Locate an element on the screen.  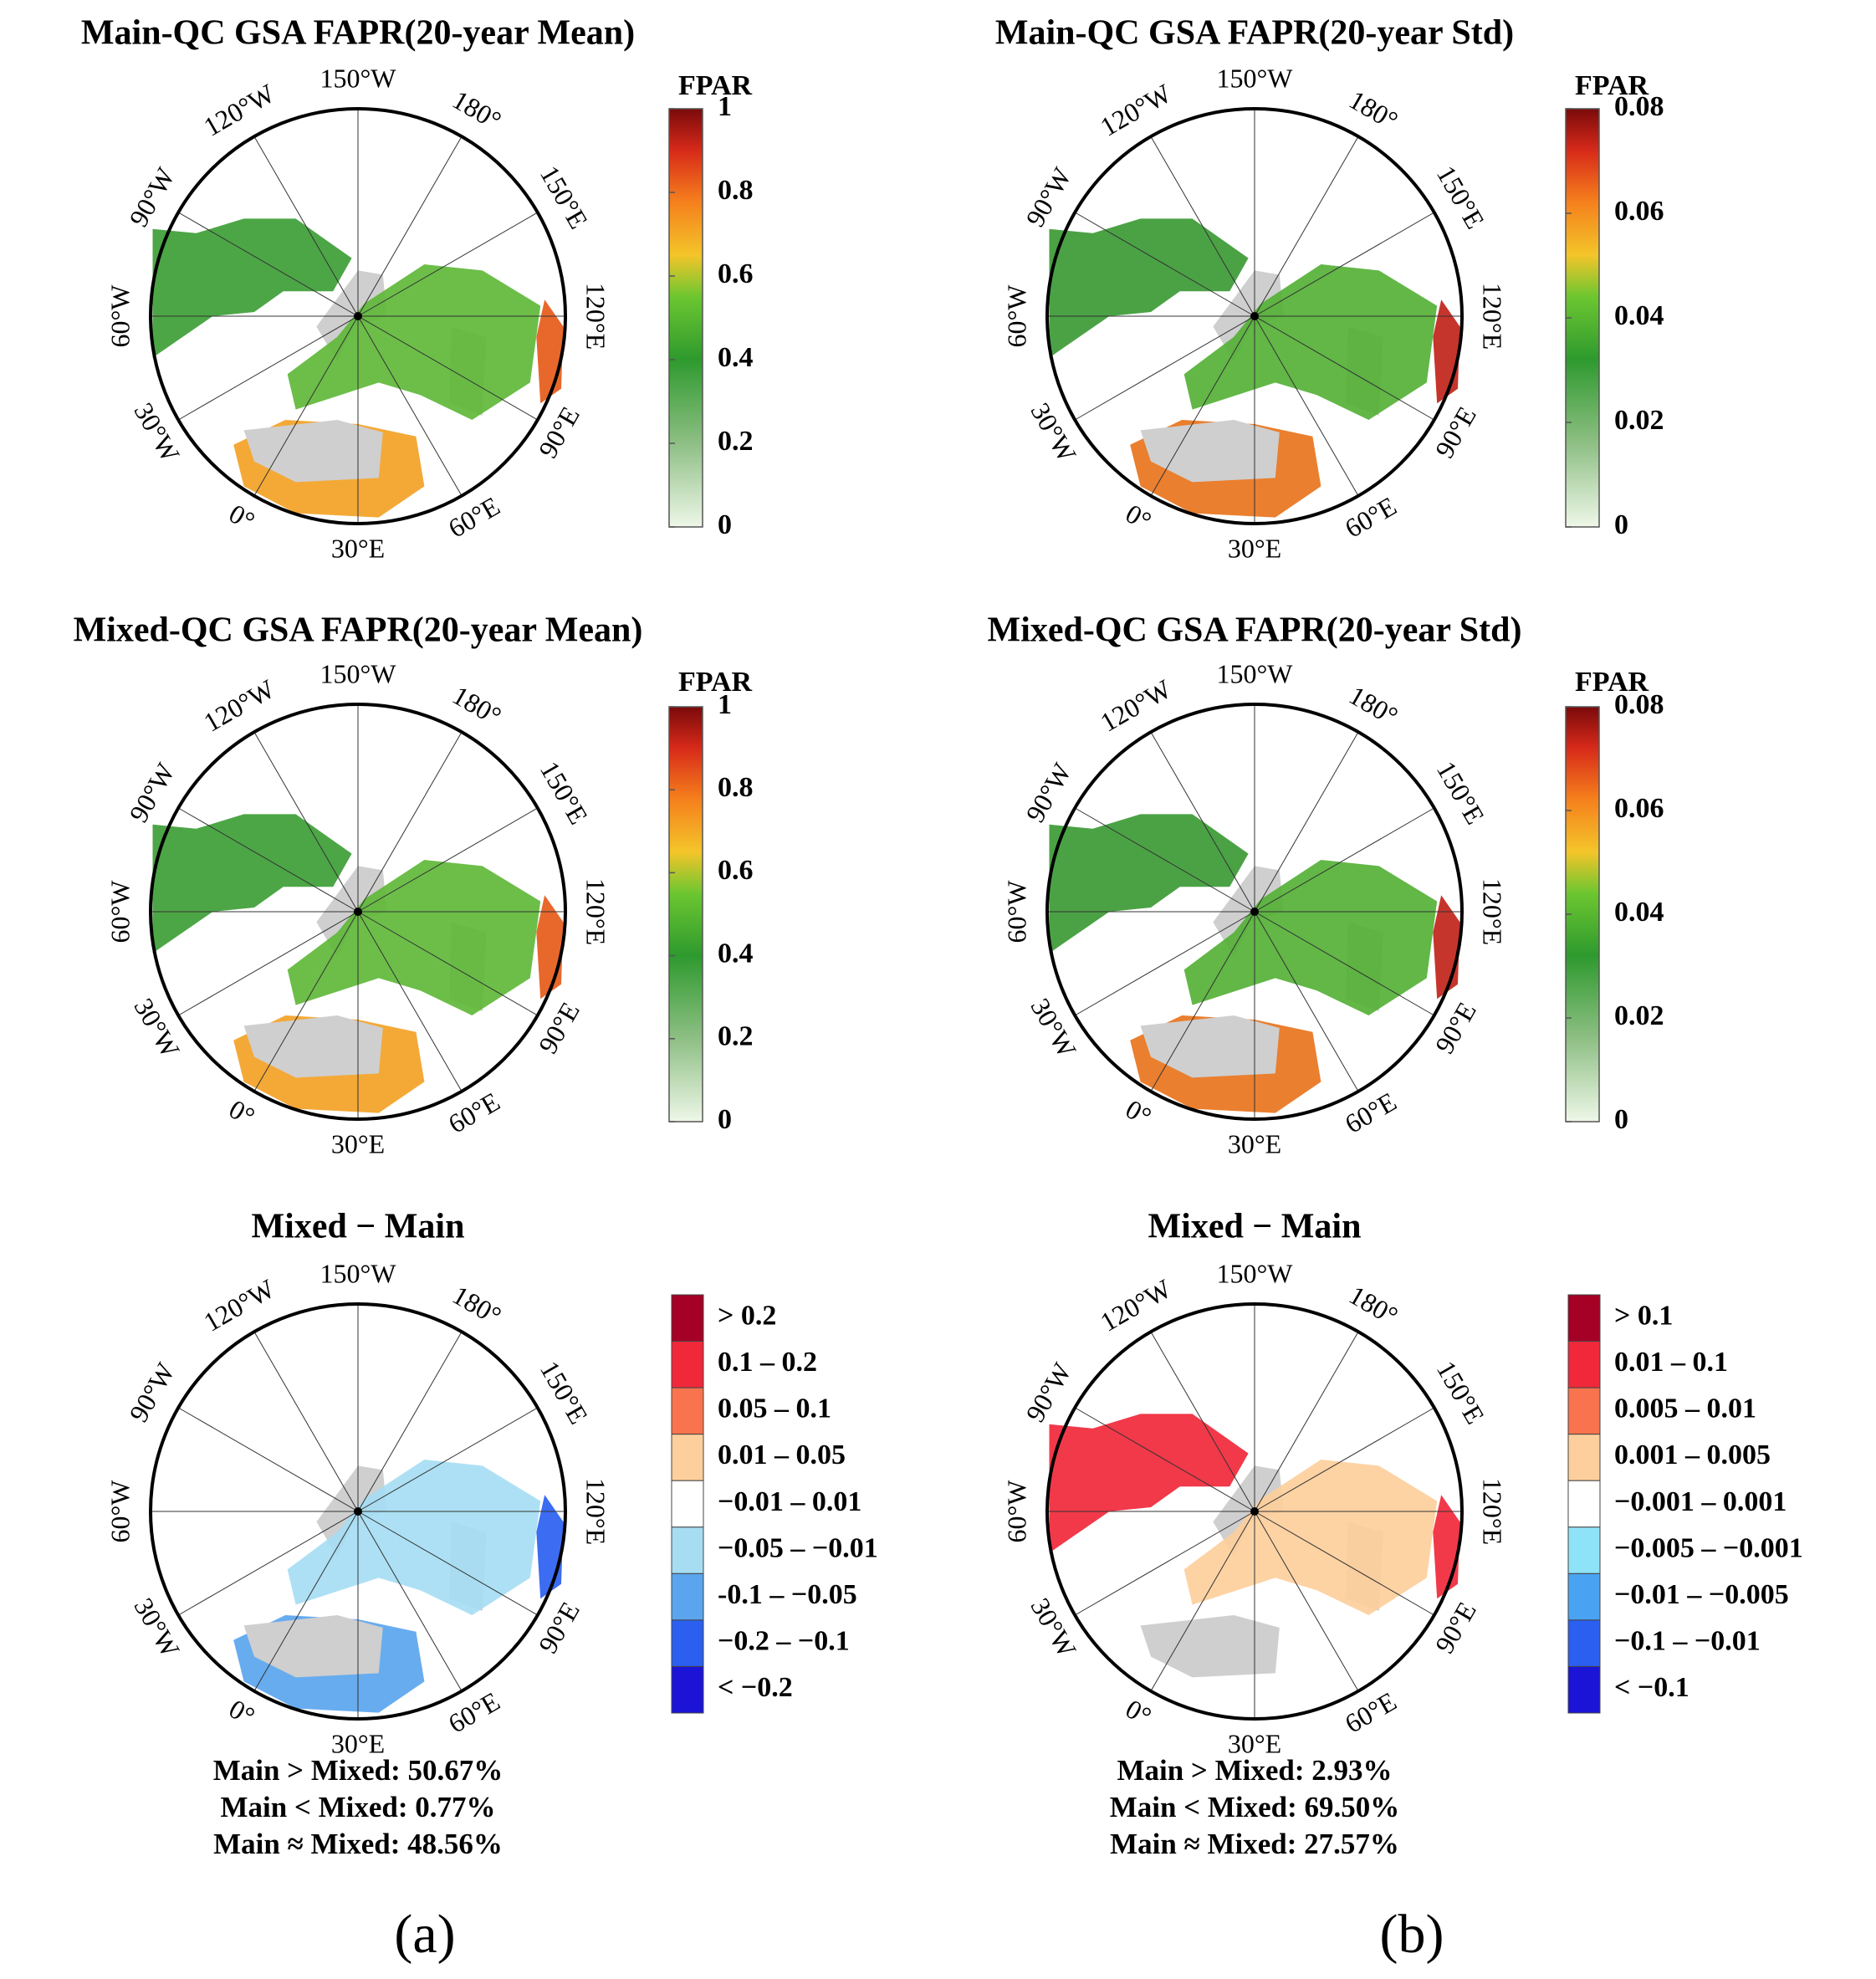
colorbar-tick-label: 0.6 is located at coordinates (736, 273).